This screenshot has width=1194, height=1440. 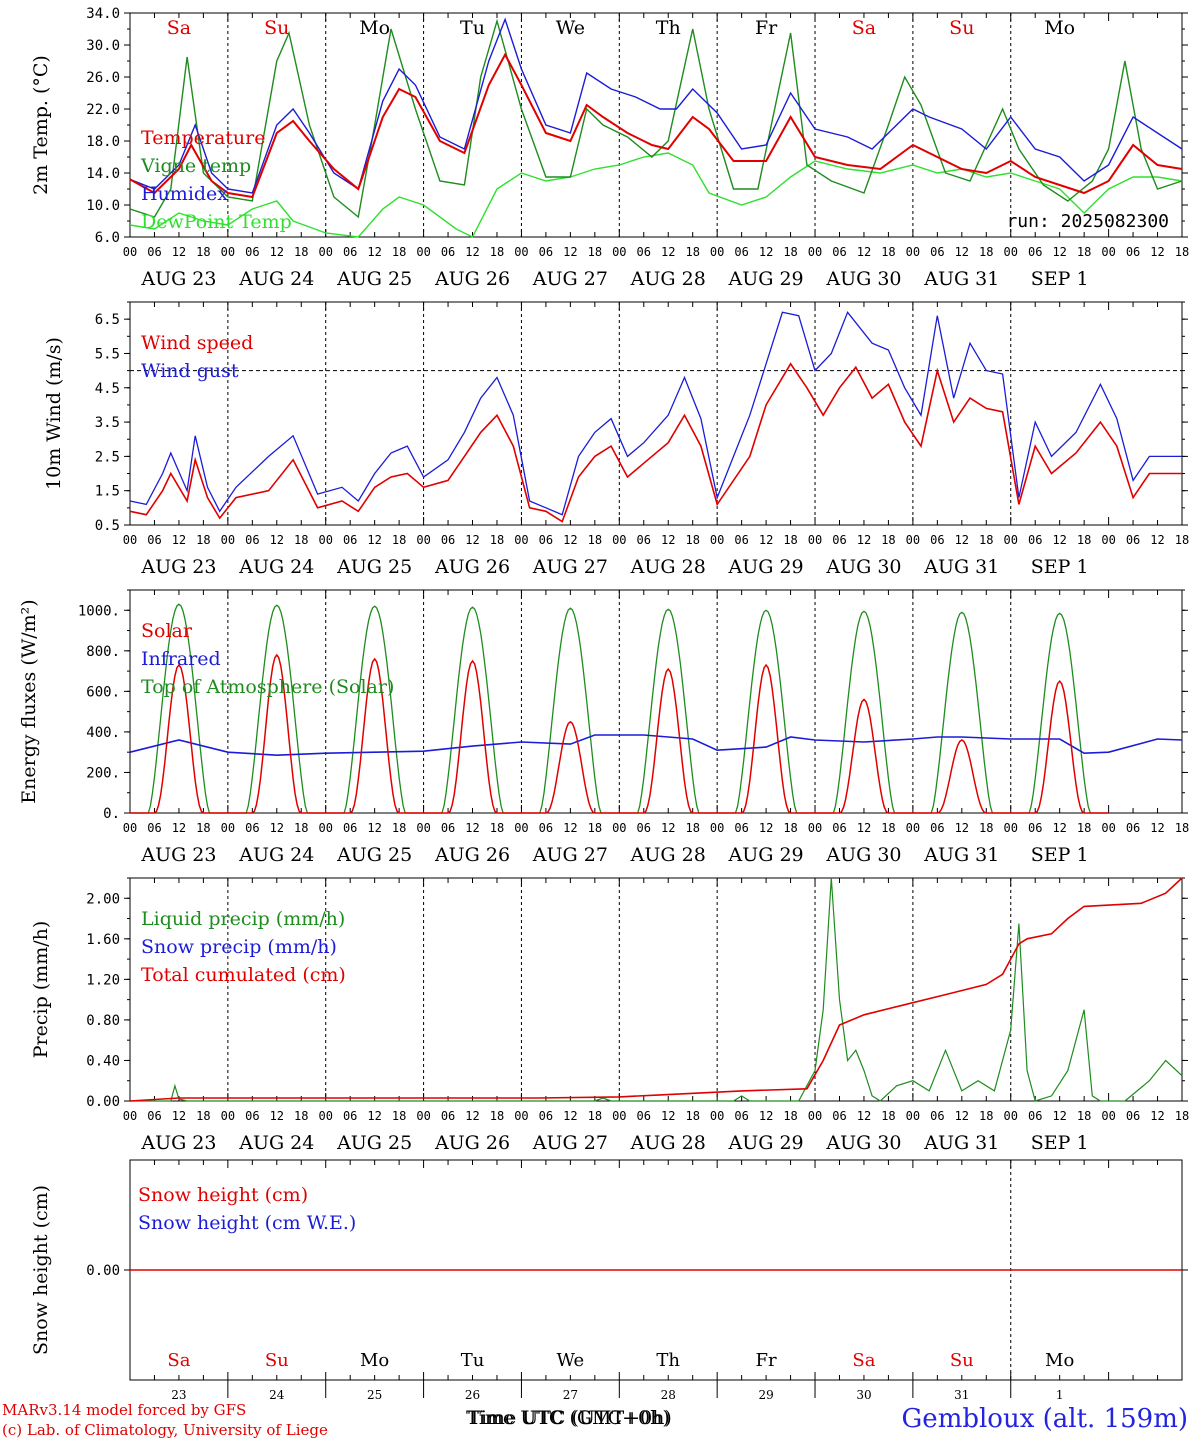 I want to click on series-line-wind-speed, so click(x=655, y=442).